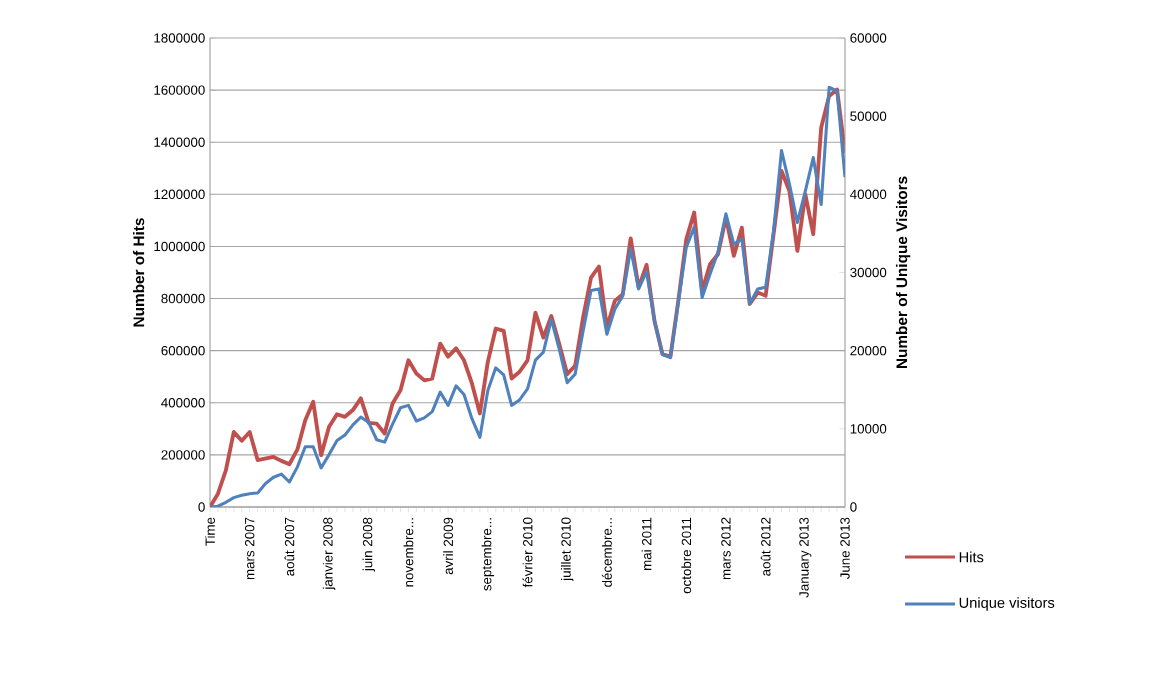 The width and height of the screenshot is (1170, 684). Describe the element at coordinates (179, 90) in the screenshot. I see `y-tick-label: 1600000` at that location.